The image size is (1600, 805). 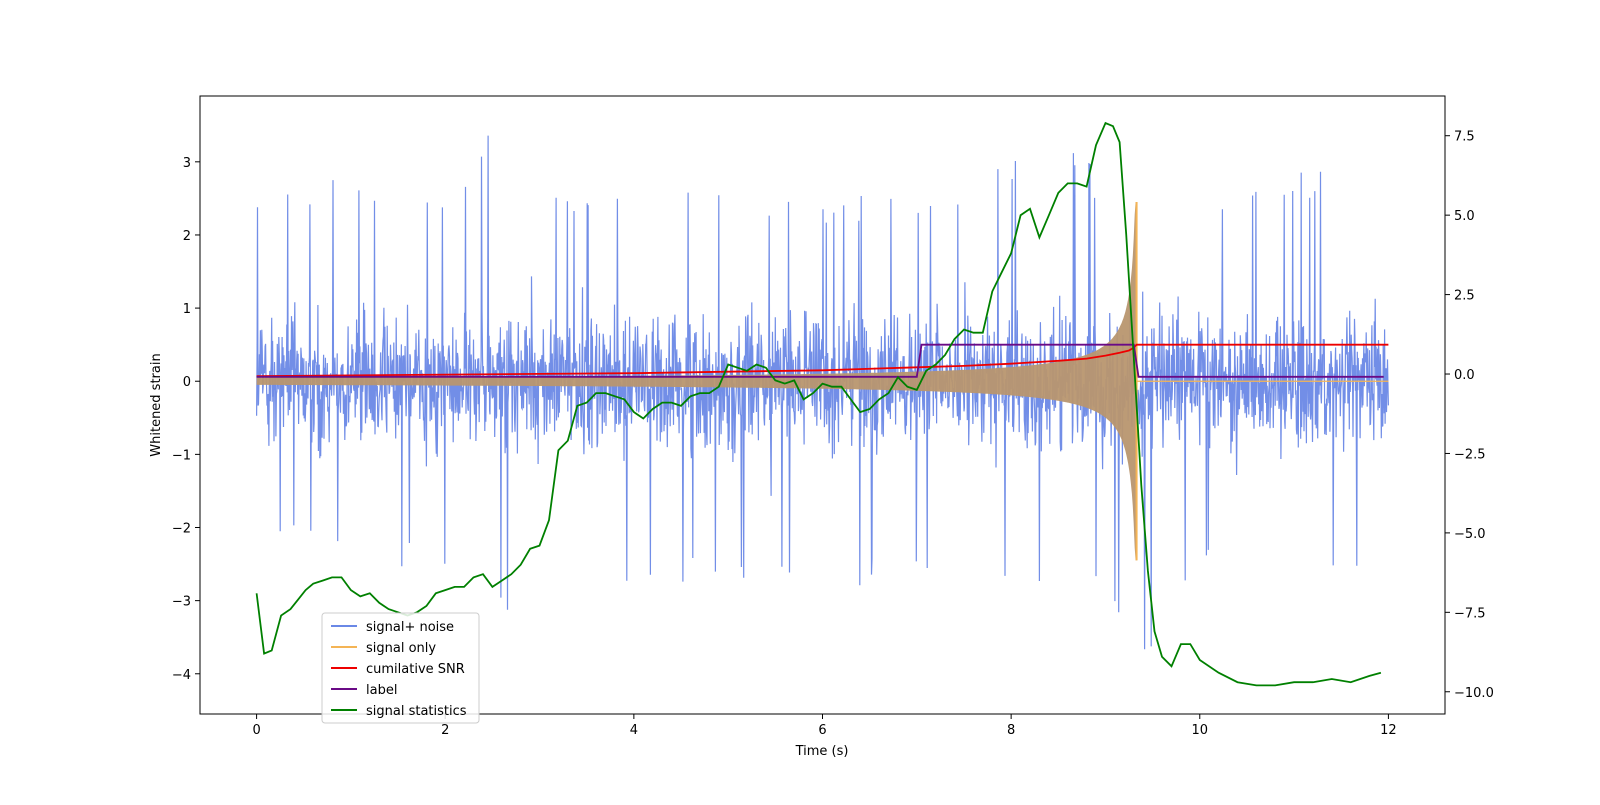 I want to click on y2-tick-label: −5.0, so click(x=1470, y=534).